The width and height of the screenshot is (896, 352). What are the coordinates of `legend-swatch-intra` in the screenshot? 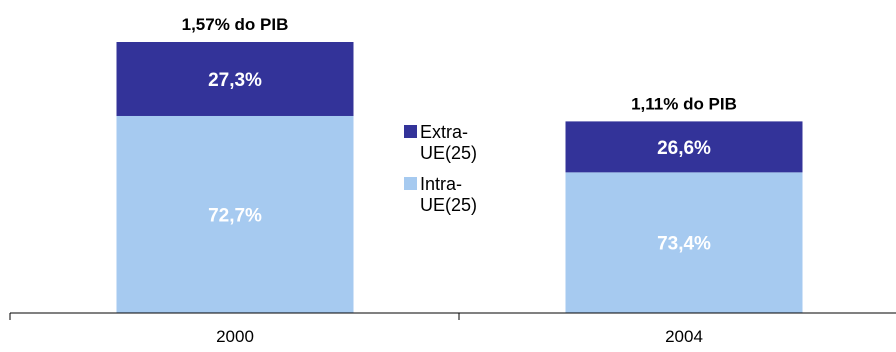 It's located at (410, 183).